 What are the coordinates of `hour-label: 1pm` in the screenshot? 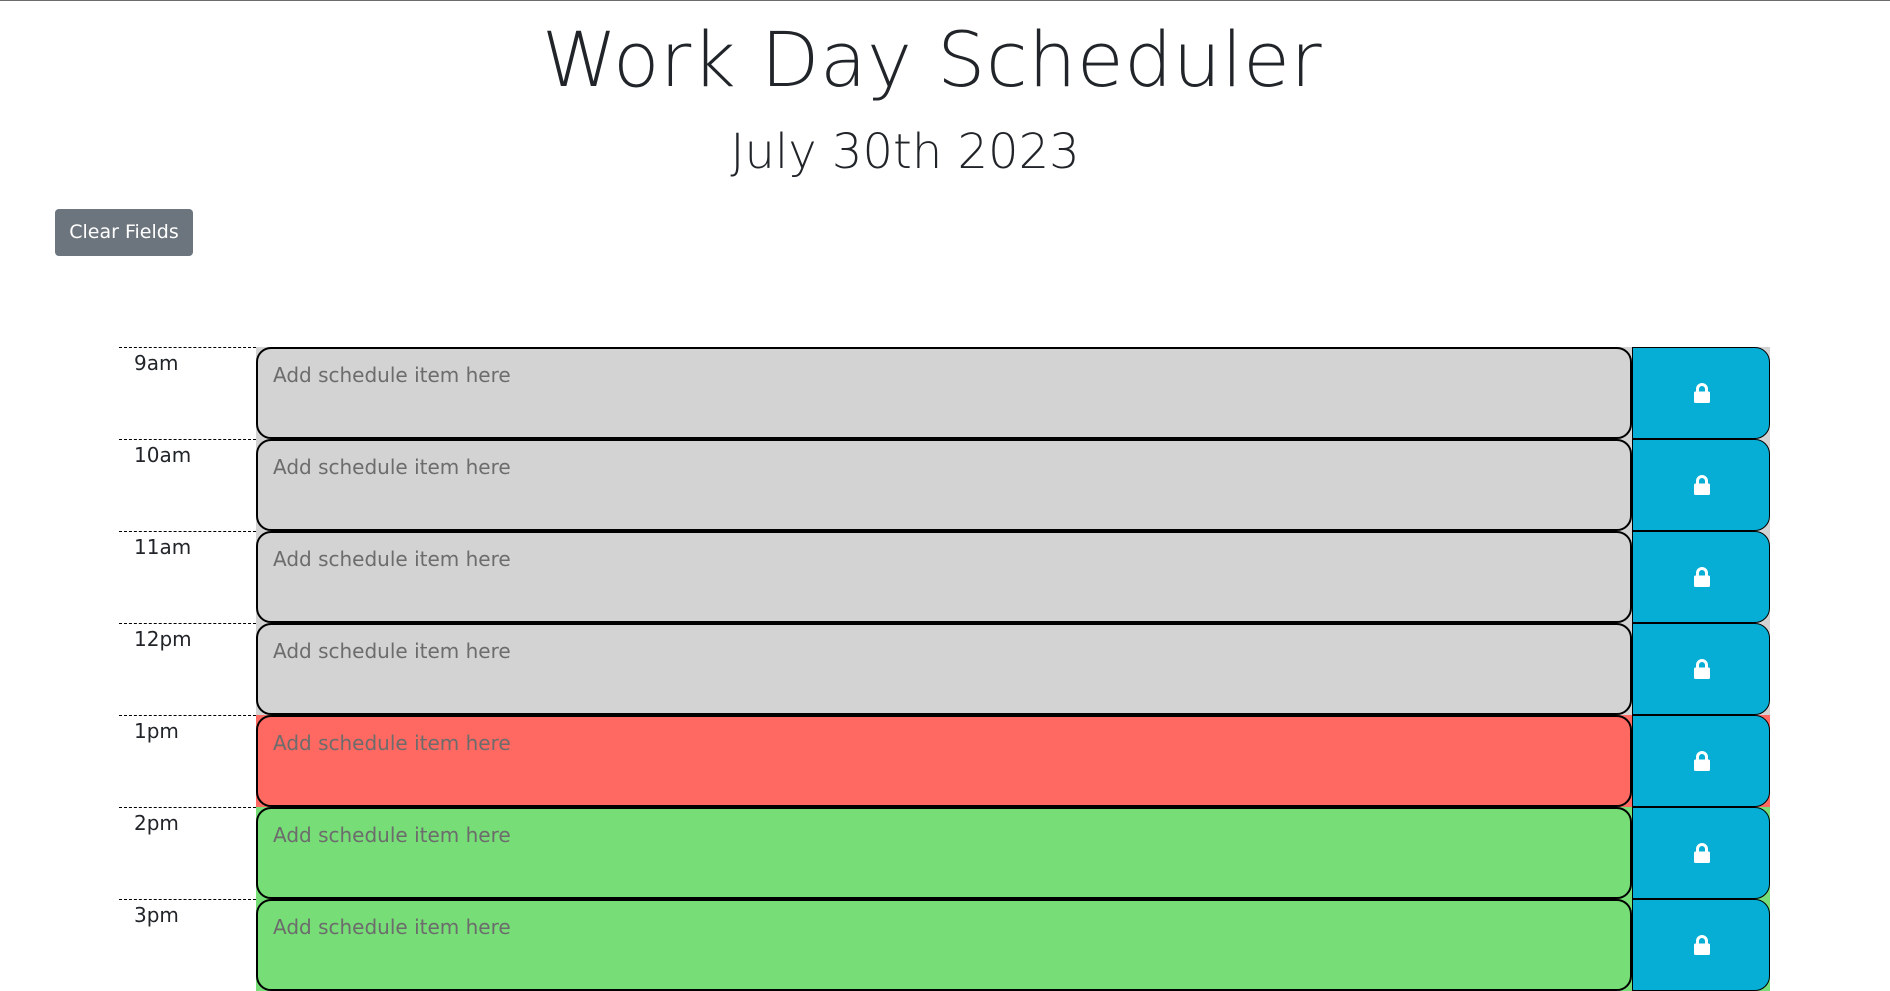 It's located at (187, 761).